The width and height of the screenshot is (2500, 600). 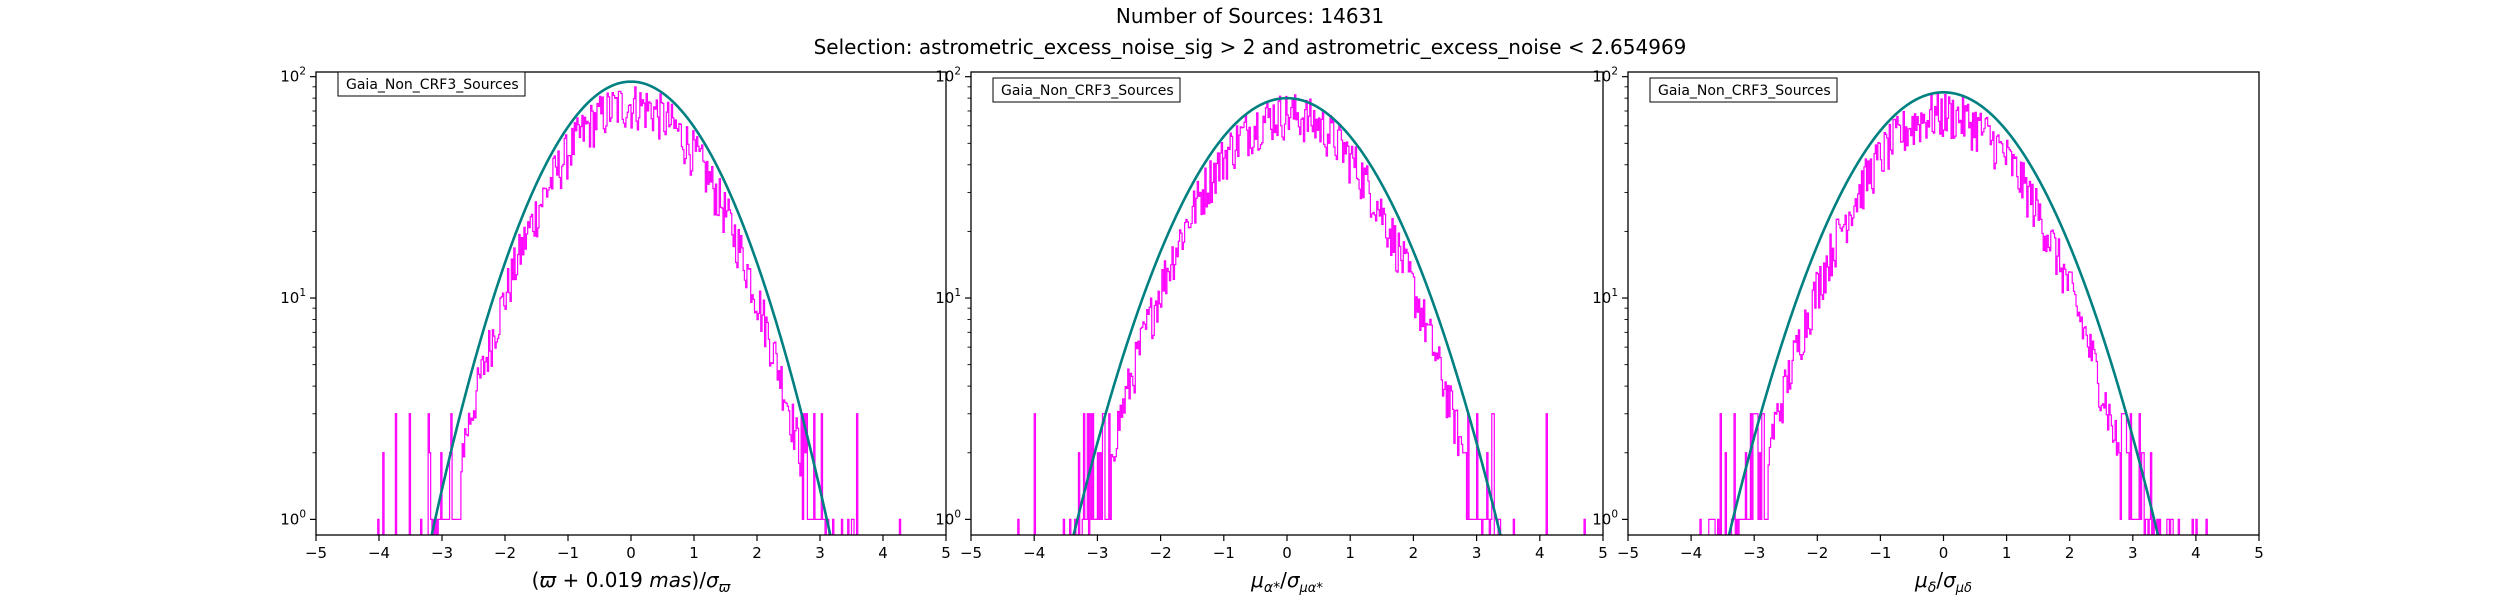 What do you see at coordinates (1943, 582) in the screenshot?
I see `x-axis-label: μδ/σμδ` at bounding box center [1943, 582].